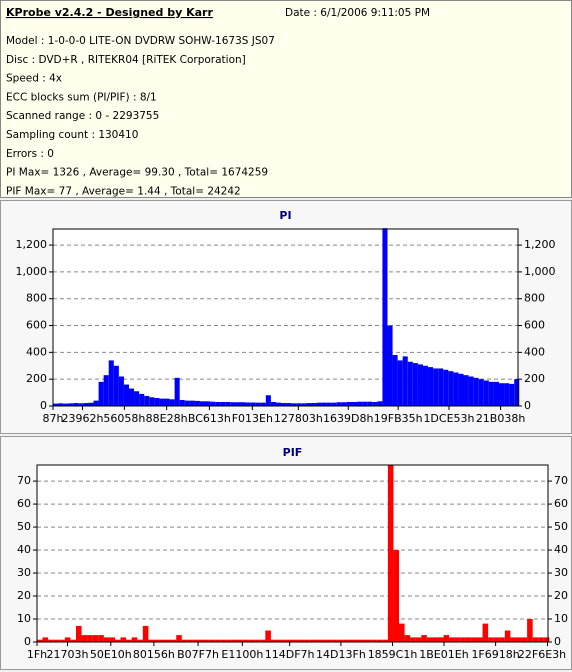 Image resolution: width=572 pixels, height=672 pixels. Describe the element at coordinates (24, 595) in the screenshot. I see `y-tick-label: 20` at that location.